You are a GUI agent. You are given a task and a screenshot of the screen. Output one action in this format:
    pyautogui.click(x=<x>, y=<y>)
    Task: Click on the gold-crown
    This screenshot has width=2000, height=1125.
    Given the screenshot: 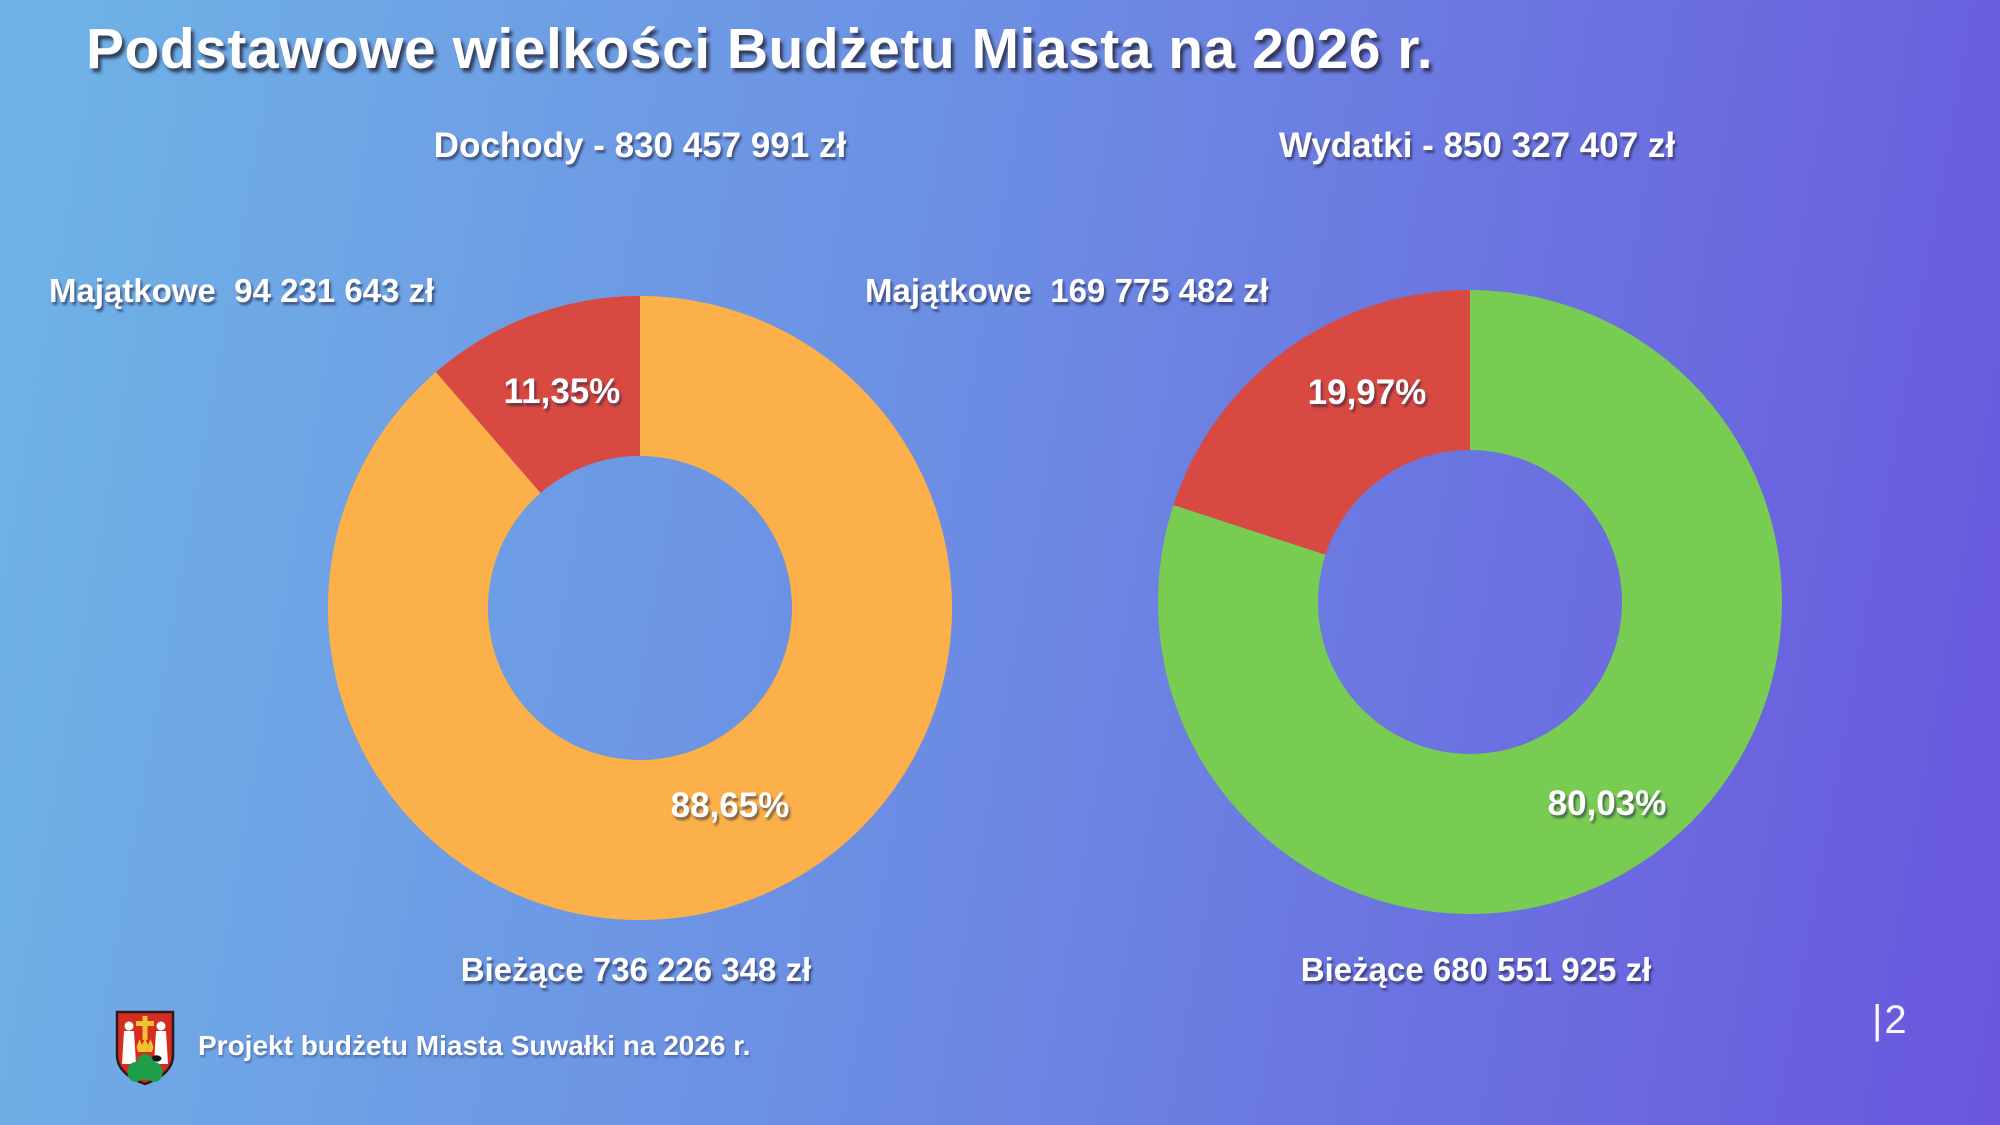 What is the action you would take?
    pyautogui.click(x=145, y=1045)
    